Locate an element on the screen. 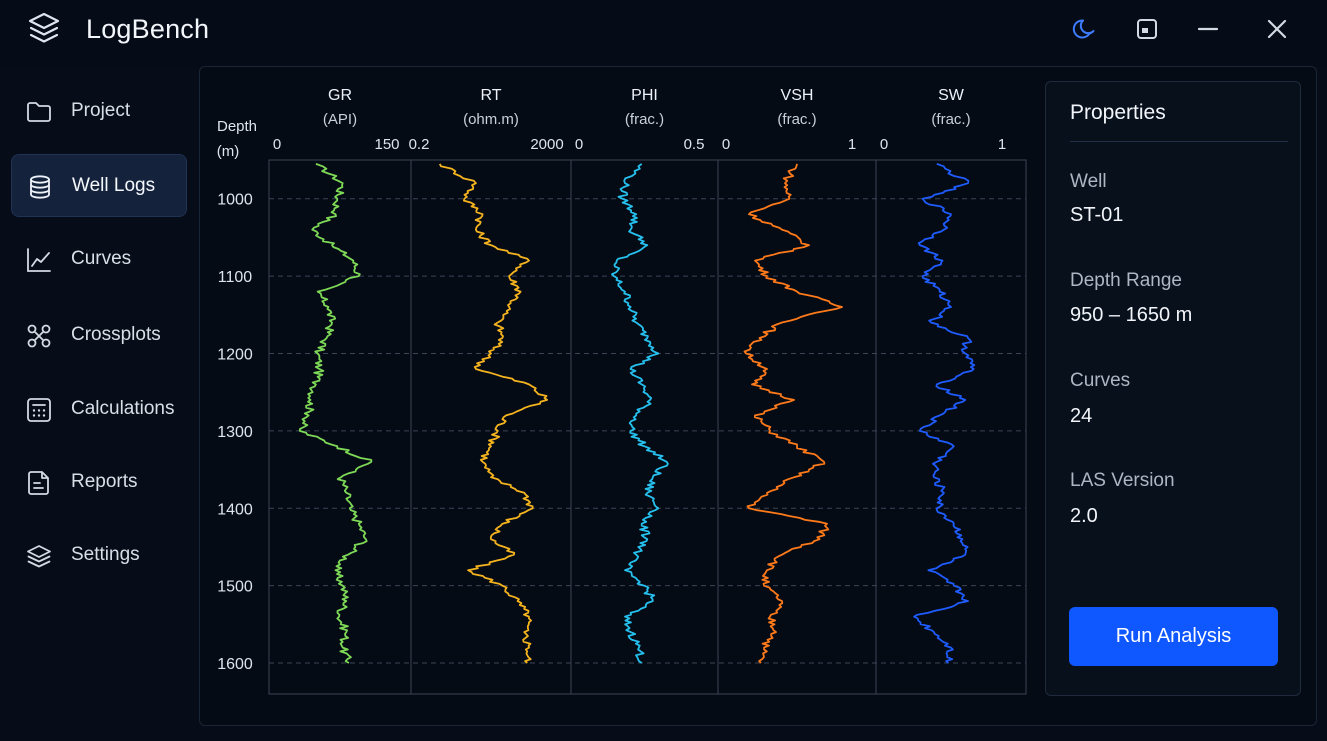 This screenshot has width=1327, height=741. minimize-button is located at coordinates (1208, 29).